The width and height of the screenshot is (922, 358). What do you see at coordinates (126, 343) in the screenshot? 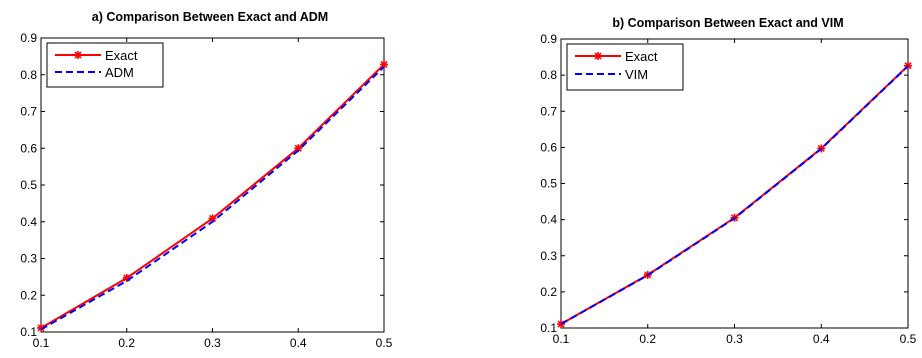
I see `chart-a-xtick-label: 0.2` at bounding box center [126, 343].